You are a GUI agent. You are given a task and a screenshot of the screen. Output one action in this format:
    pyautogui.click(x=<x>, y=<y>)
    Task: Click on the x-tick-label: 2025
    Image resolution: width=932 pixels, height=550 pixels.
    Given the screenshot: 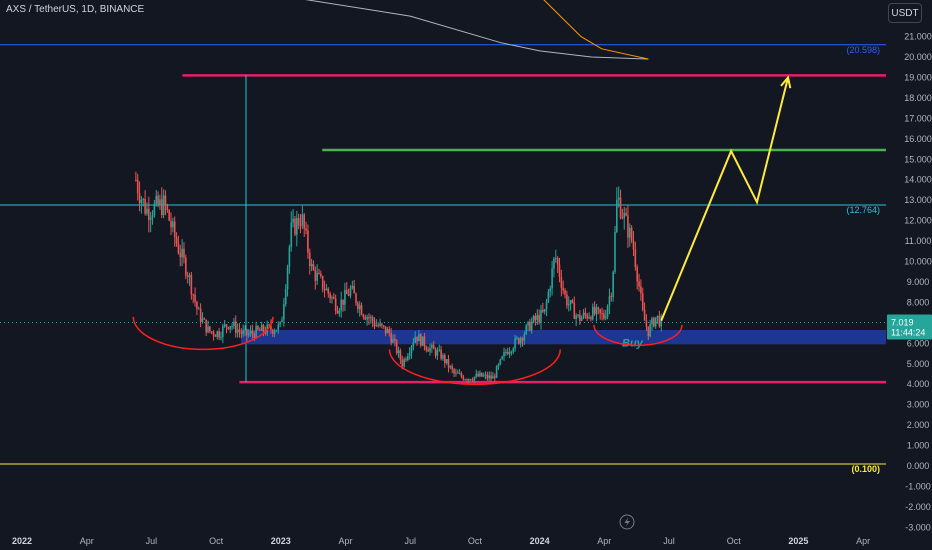 What is the action you would take?
    pyautogui.click(x=798, y=541)
    